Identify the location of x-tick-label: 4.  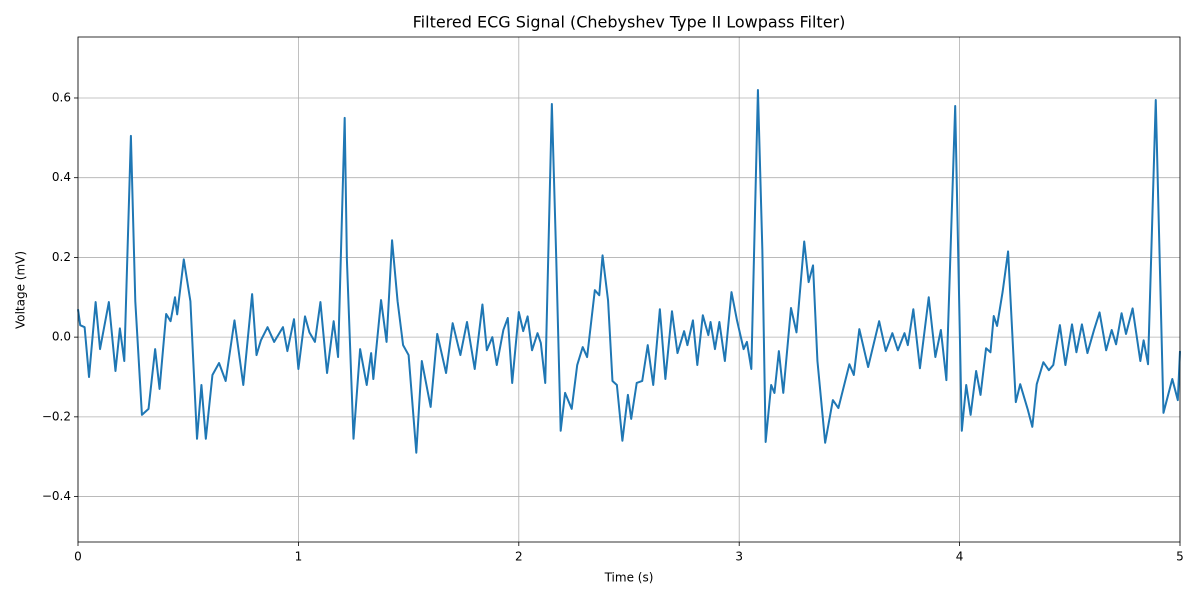
(960, 557).